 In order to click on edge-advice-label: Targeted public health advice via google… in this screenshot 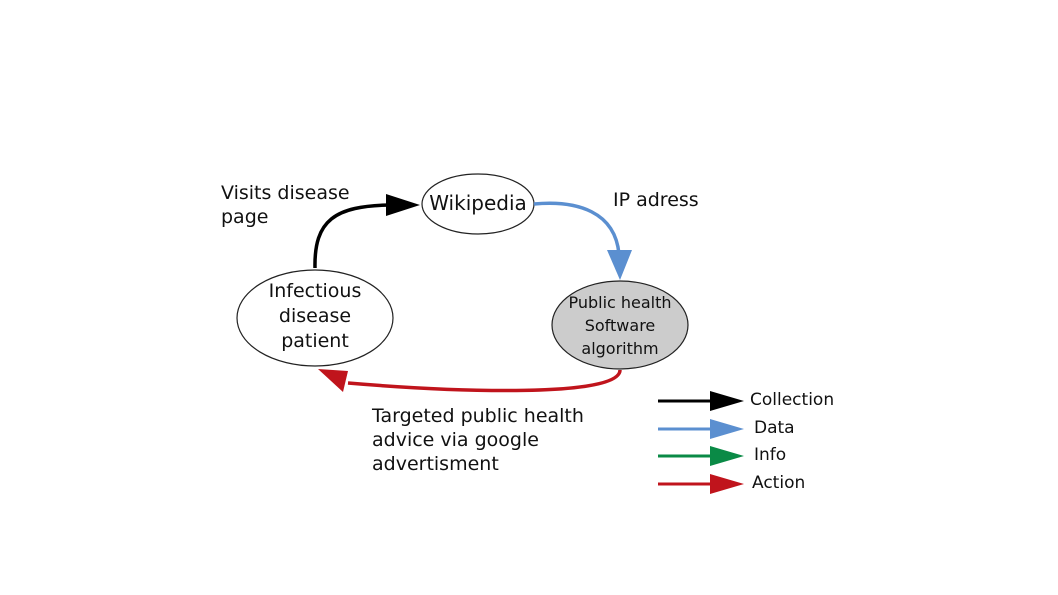, I will do `click(478, 440)`.